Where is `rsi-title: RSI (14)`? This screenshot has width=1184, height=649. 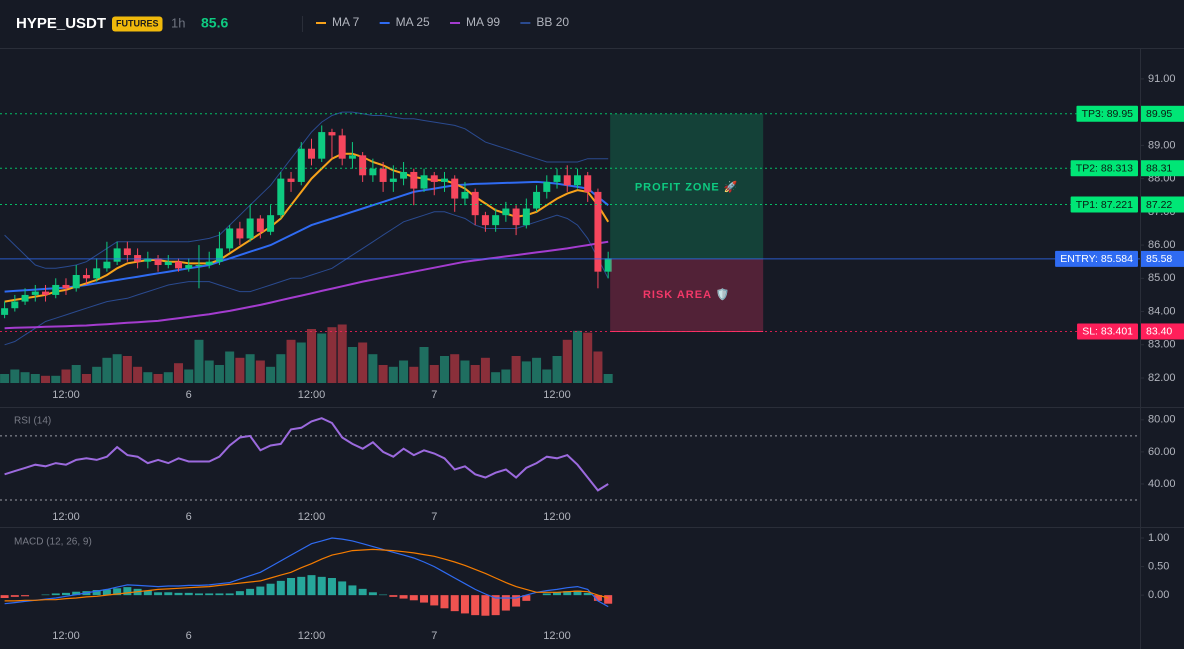
rsi-title: RSI (14) is located at coordinates (32, 421).